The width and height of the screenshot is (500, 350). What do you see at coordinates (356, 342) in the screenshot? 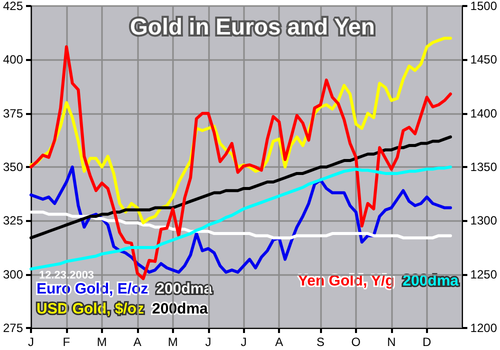
I see `x-tick-label: O` at bounding box center [356, 342].